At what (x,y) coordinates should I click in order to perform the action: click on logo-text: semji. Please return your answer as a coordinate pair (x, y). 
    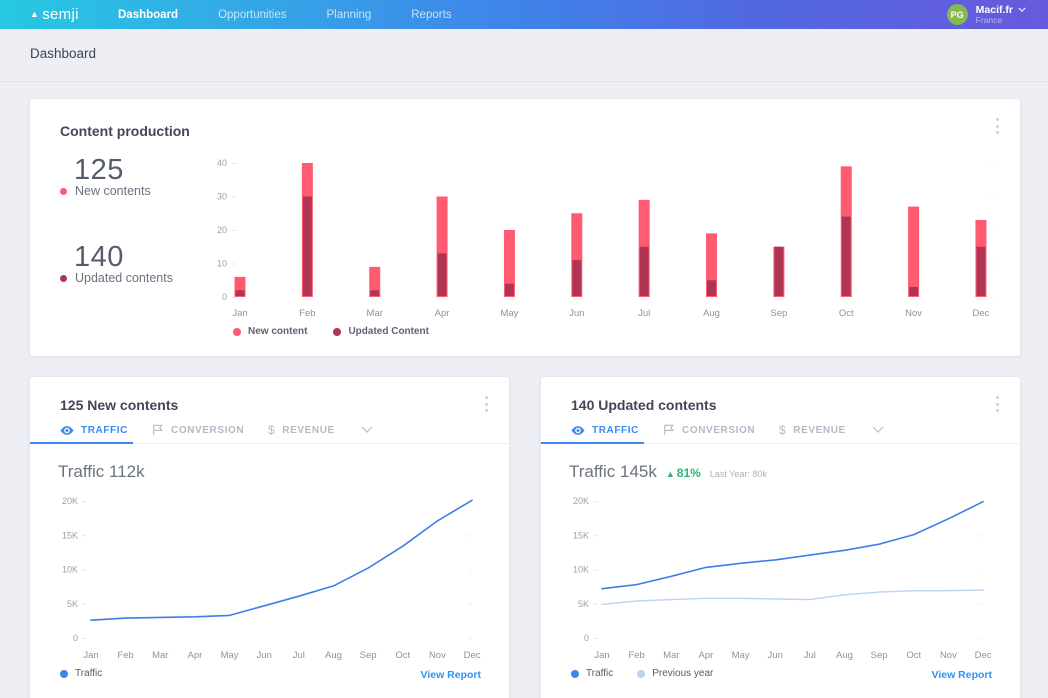
    Looking at the image, I should click on (60, 14).